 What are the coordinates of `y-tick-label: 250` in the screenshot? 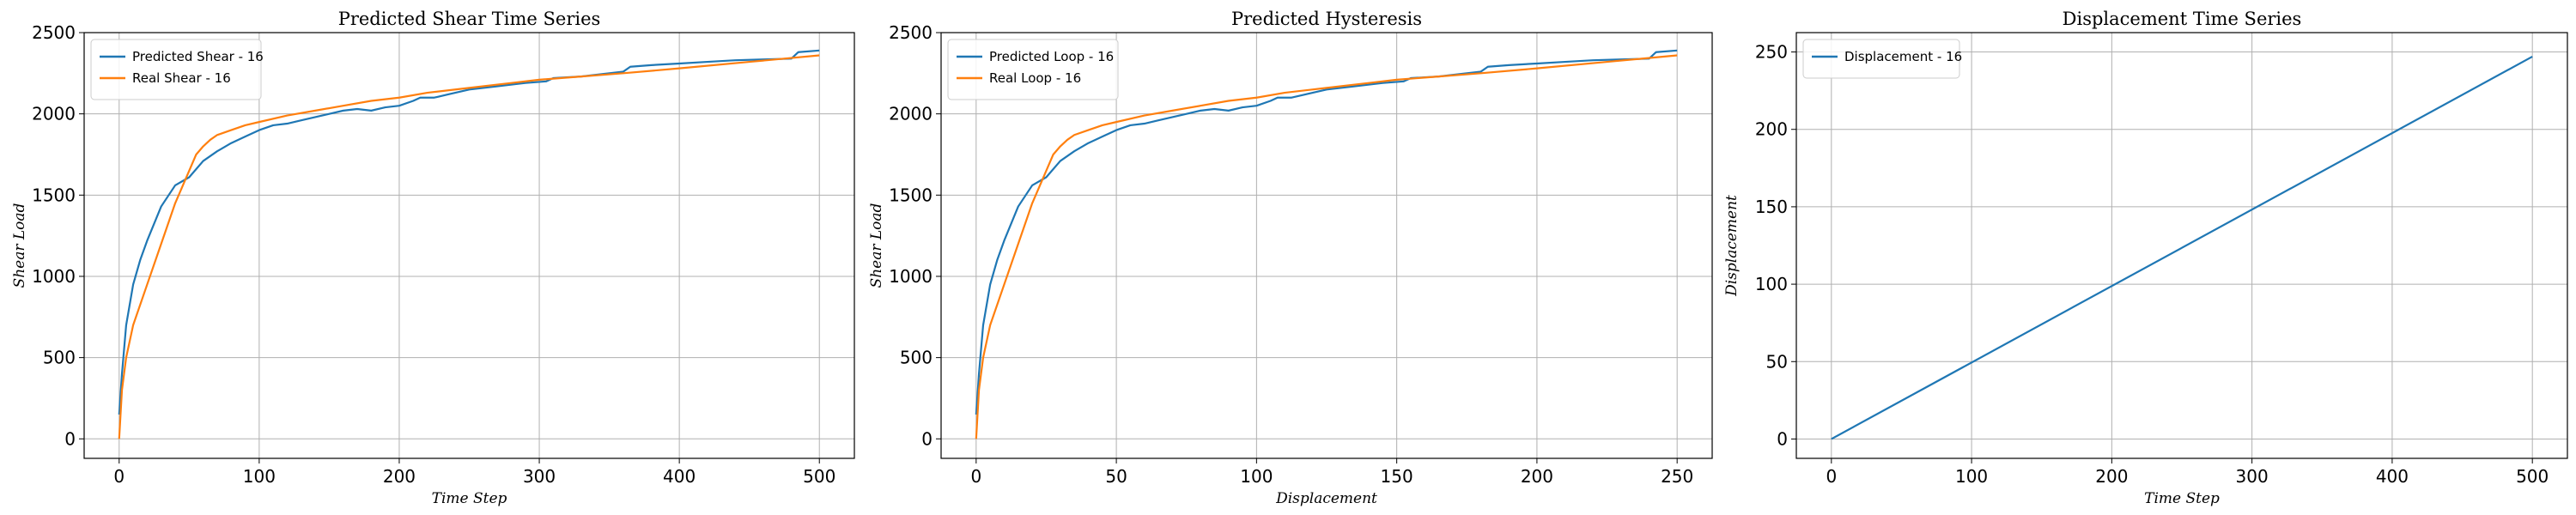 It's located at (1771, 52).